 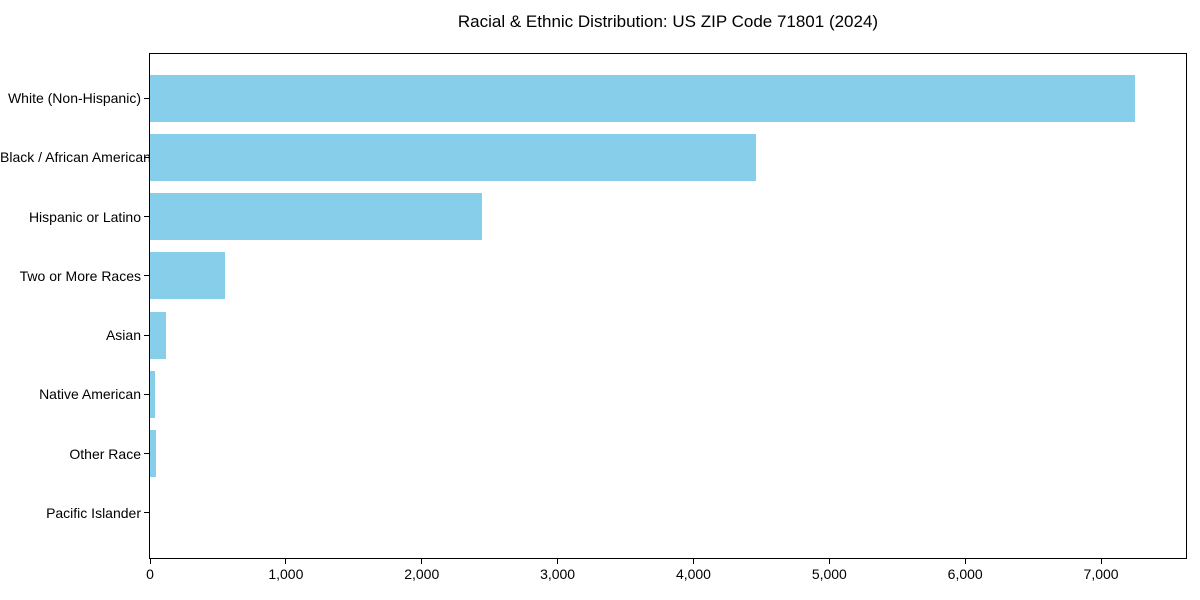 I want to click on y-tick-label: Asian, so click(x=123, y=335).